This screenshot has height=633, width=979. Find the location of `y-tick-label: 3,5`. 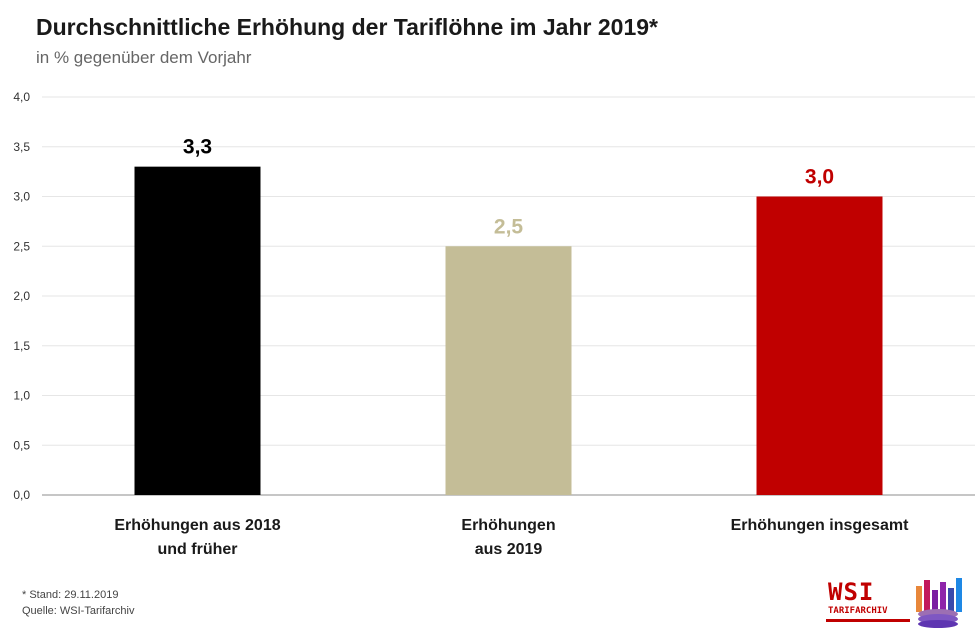

y-tick-label: 3,5 is located at coordinates (21, 147).